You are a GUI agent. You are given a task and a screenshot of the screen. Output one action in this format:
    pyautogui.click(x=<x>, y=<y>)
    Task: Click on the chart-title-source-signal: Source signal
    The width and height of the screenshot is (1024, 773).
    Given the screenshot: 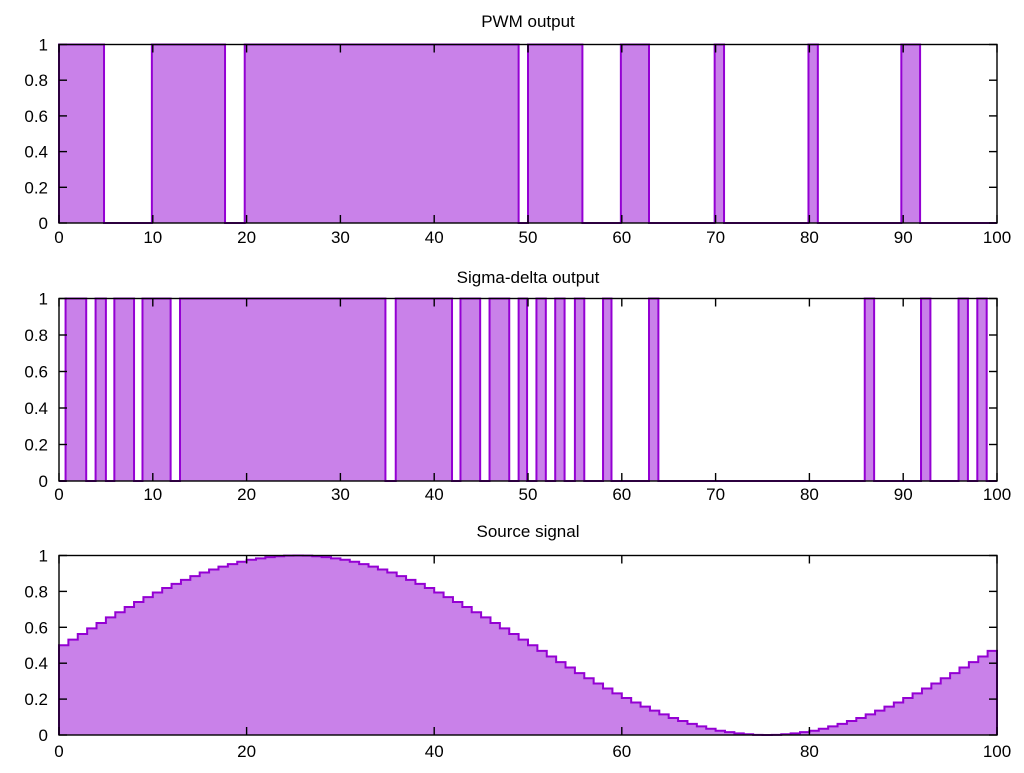 What is the action you would take?
    pyautogui.click(x=527, y=531)
    